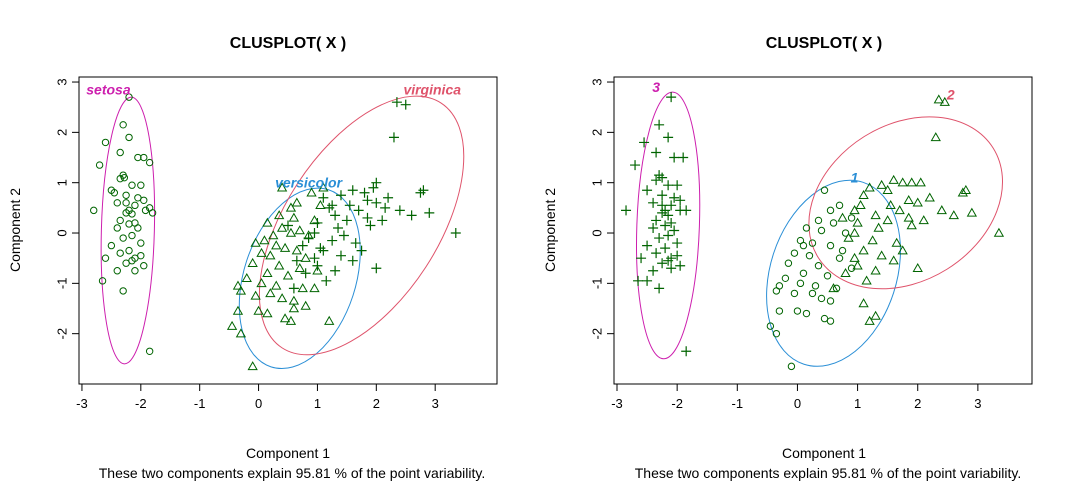  I want to click on y-tick-label: 2, so click(62, 132).